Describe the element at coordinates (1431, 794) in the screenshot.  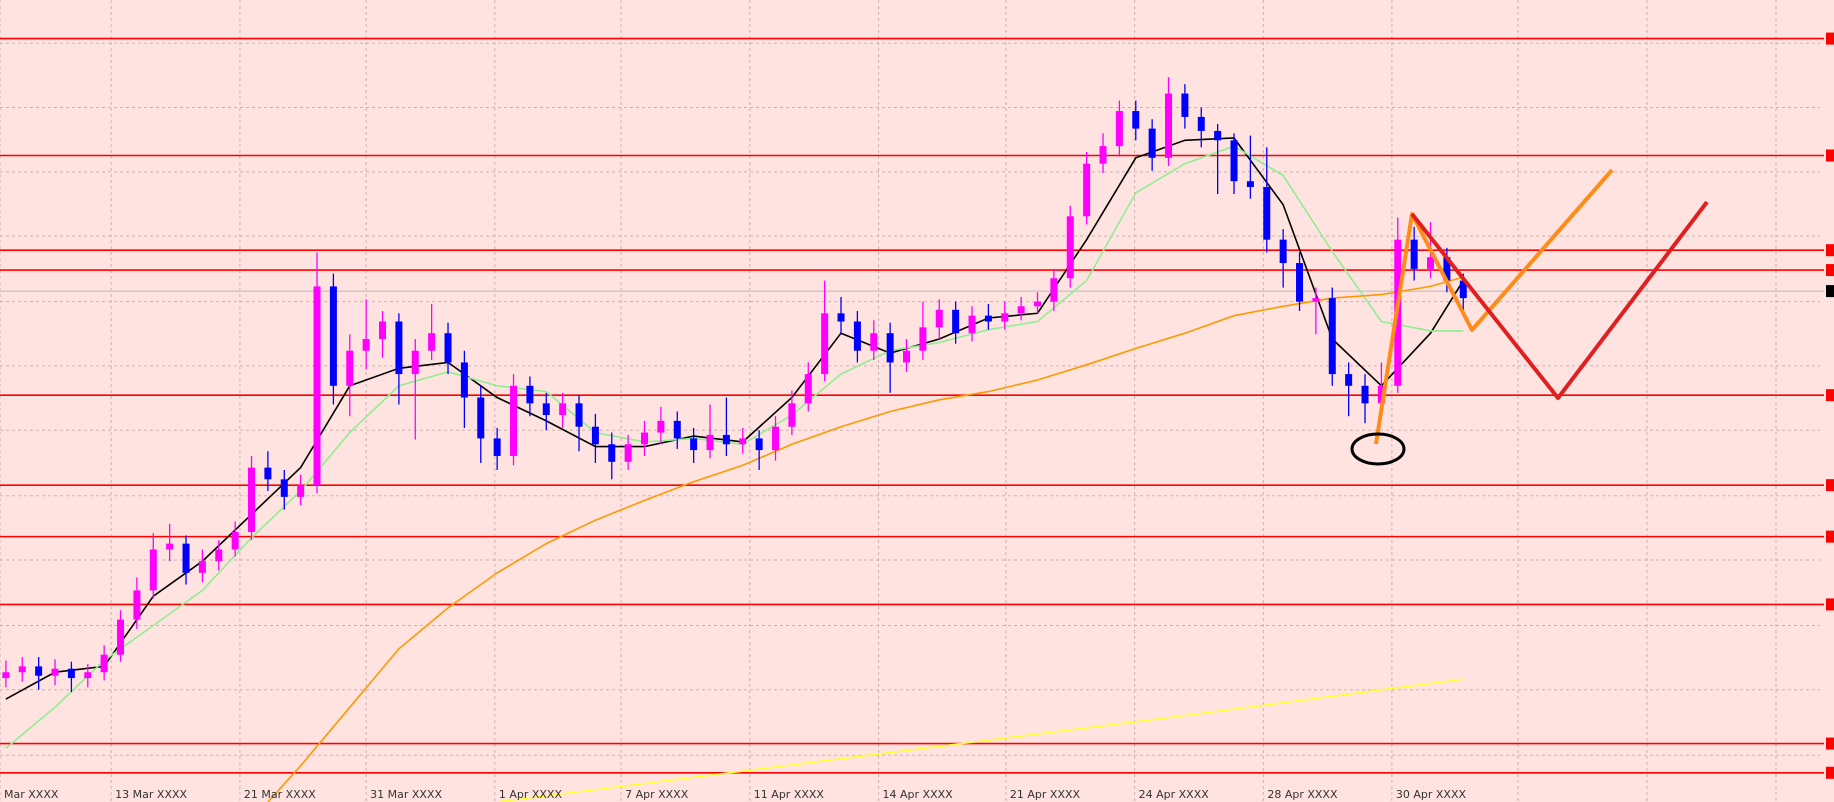
I see `x-tick-label: 30 Apr XXXX` at that location.